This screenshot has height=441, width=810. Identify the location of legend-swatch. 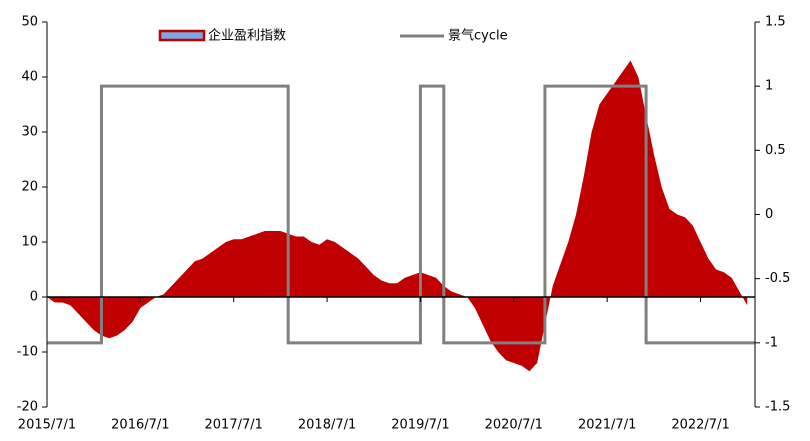
(182, 35).